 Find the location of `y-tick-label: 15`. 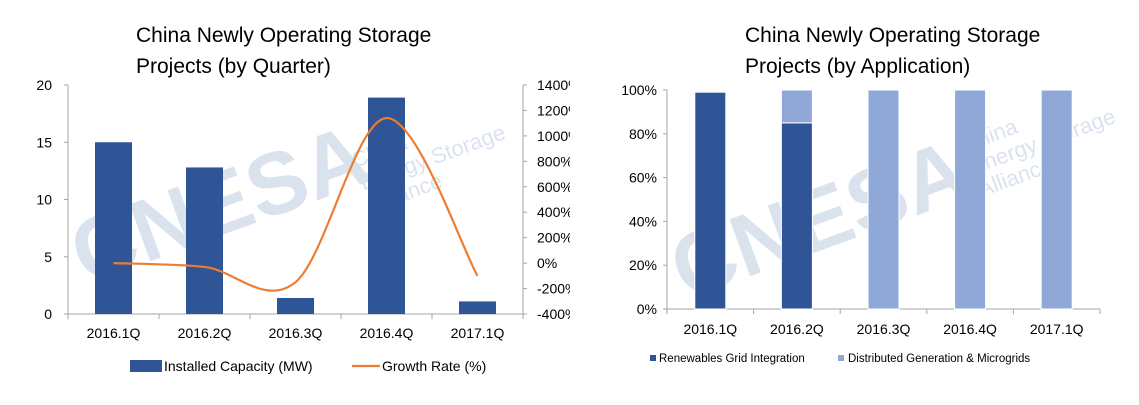

y-tick-label: 15 is located at coordinates (44, 142).